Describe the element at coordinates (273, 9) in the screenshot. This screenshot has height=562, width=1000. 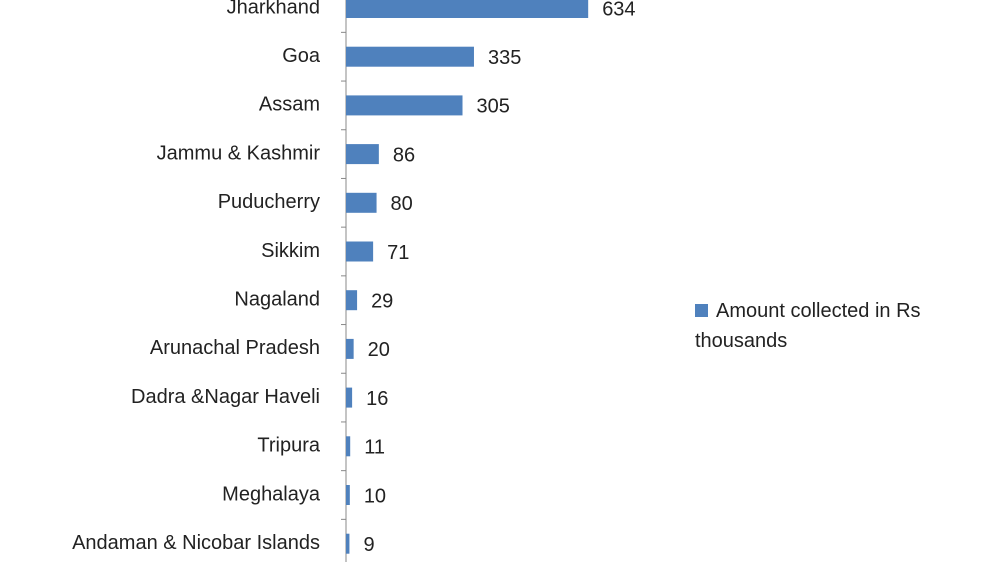
I see `y-tick-label: Jharkhand` at that location.